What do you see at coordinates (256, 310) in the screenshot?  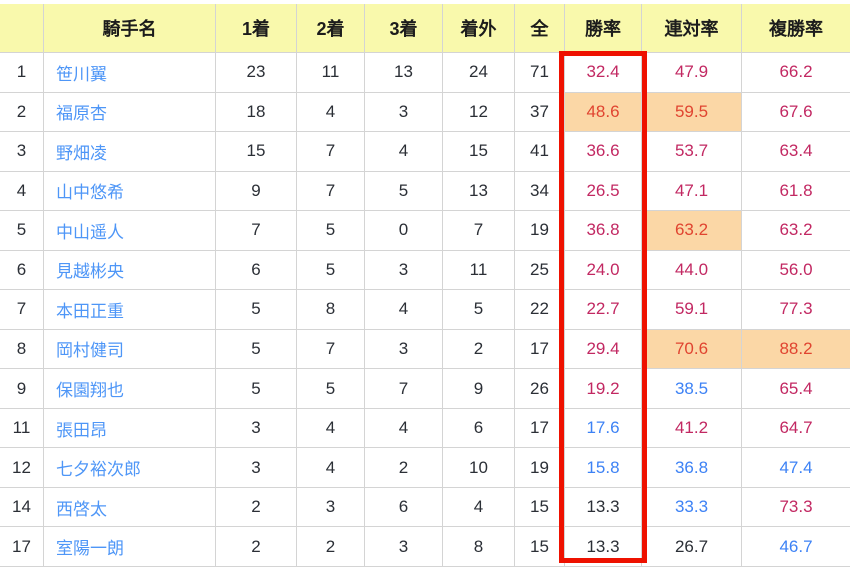 I see `first-place-cell: 5` at bounding box center [256, 310].